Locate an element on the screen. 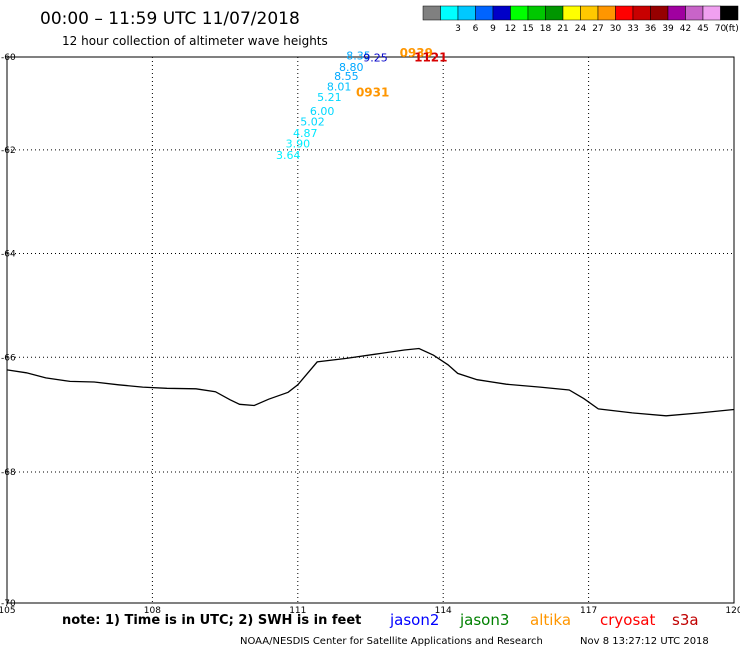  latitude-tick-label: -66 is located at coordinates (8, 358).